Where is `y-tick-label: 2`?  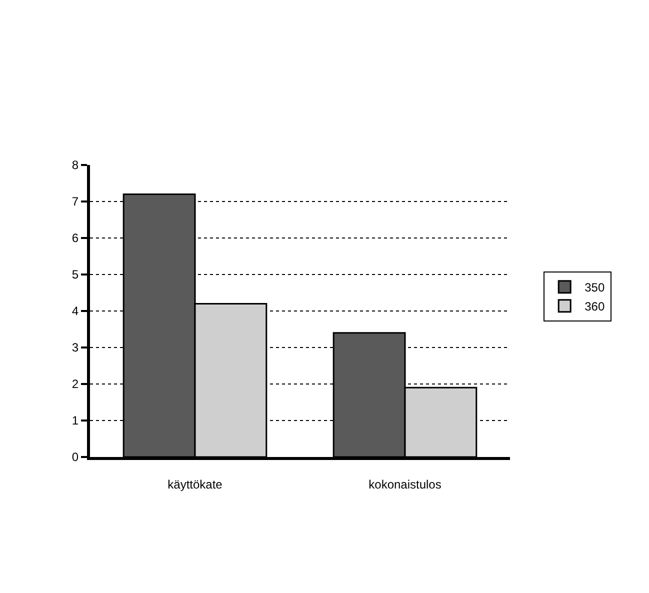 y-tick-label: 2 is located at coordinates (75, 384).